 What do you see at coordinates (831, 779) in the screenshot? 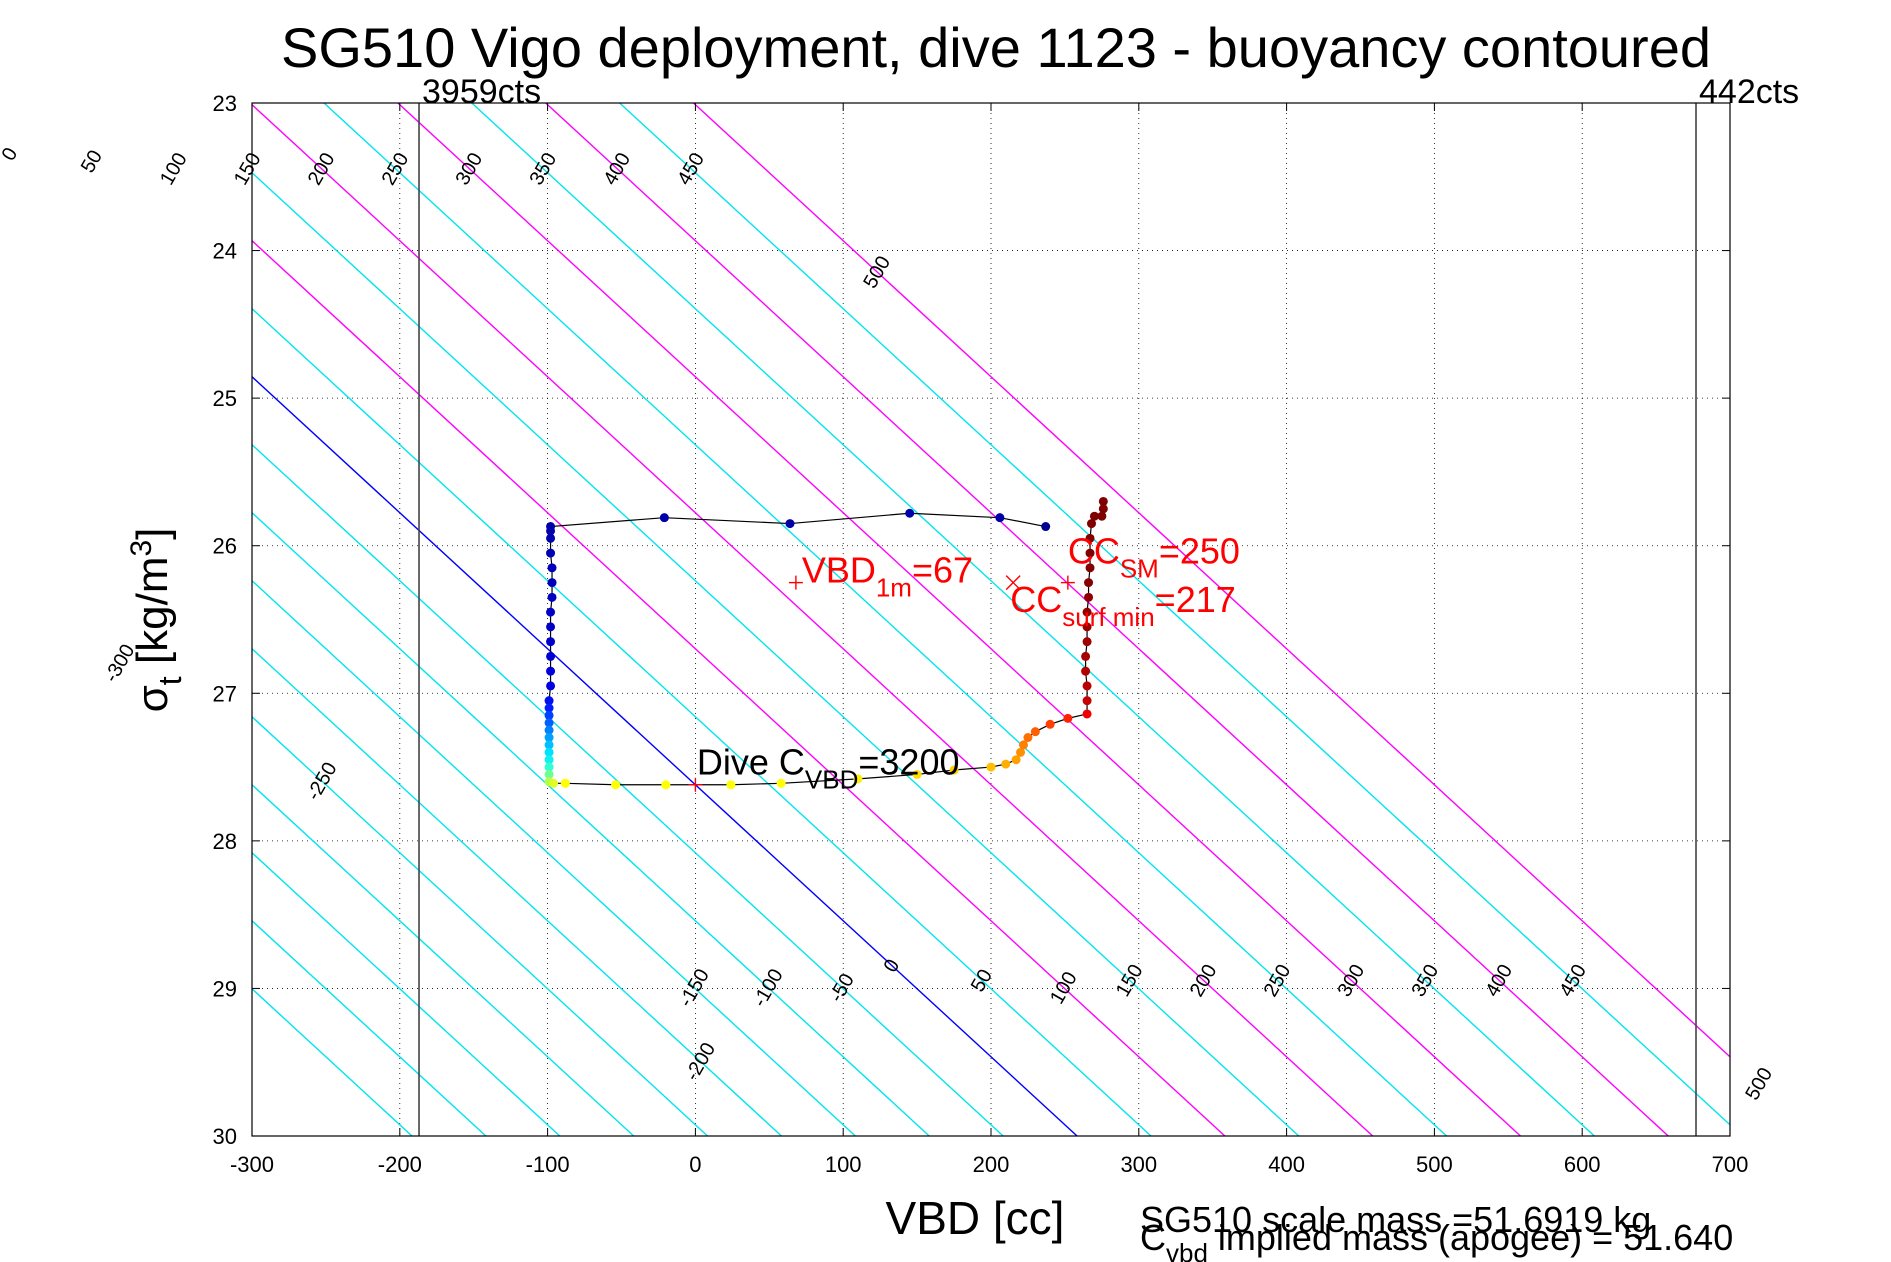
I see `annotation-sub: VBD` at bounding box center [831, 779].